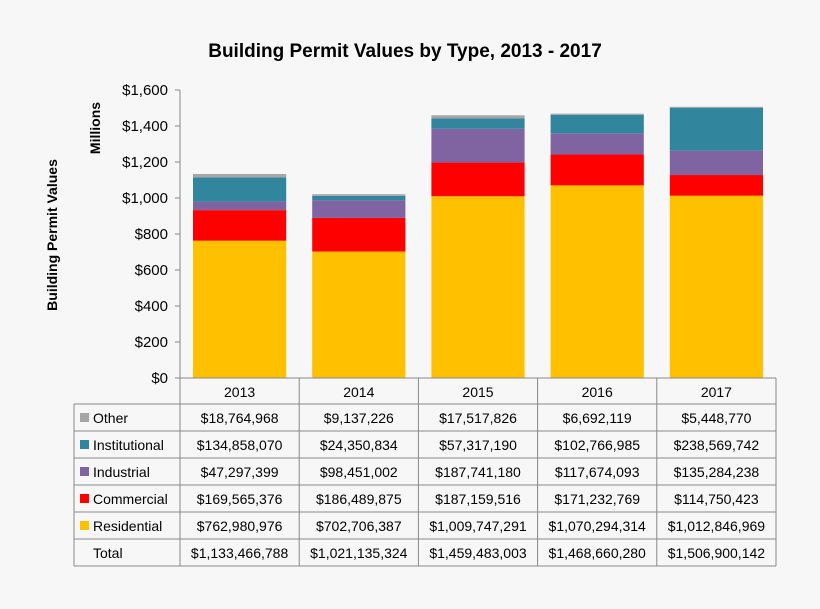 The width and height of the screenshot is (820, 609). What do you see at coordinates (359, 198) in the screenshot?
I see `bar-institutional-2014` at bounding box center [359, 198].